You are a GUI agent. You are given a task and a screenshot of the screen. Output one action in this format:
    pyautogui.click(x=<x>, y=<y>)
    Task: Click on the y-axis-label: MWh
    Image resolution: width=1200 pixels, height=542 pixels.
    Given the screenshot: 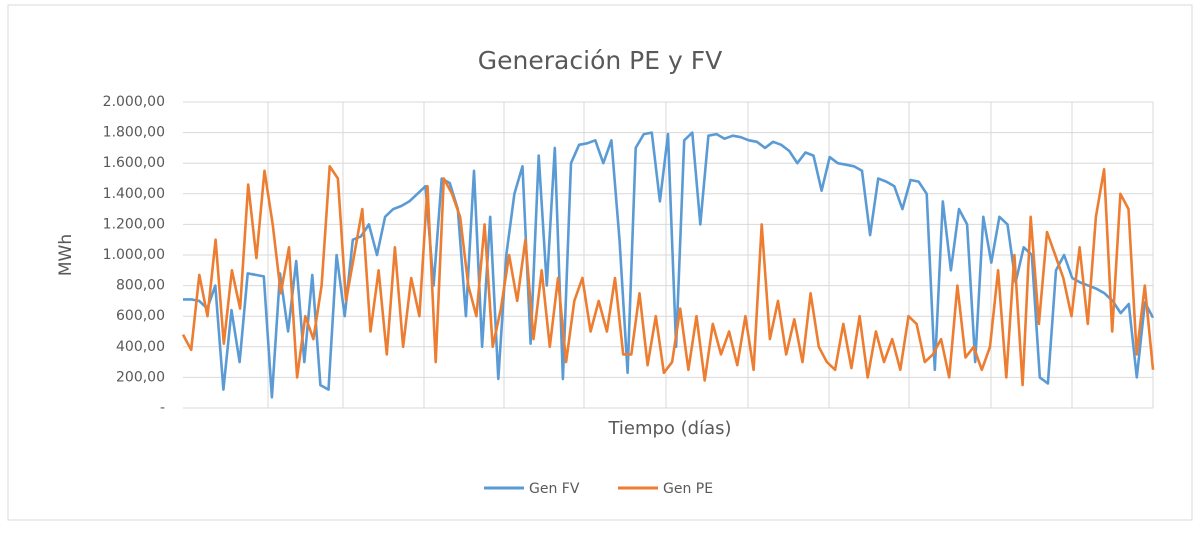 What is the action you would take?
    pyautogui.click(x=66, y=255)
    